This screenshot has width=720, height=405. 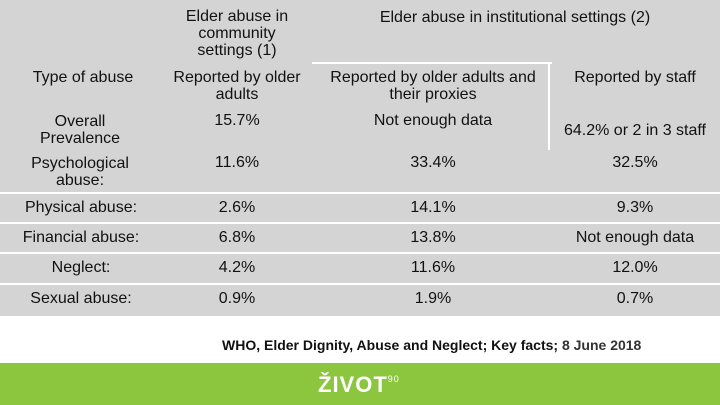 I want to click on row-label-neglect: Neglect:, so click(x=81, y=267).